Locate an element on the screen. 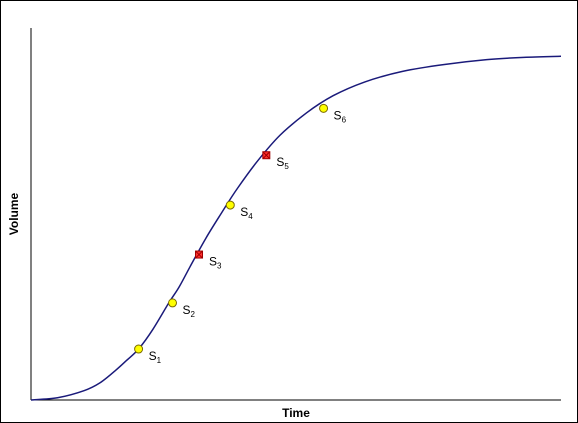 The height and width of the screenshot is (423, 578). point-label-subscript: 6 is located at coordinates (344, 119).